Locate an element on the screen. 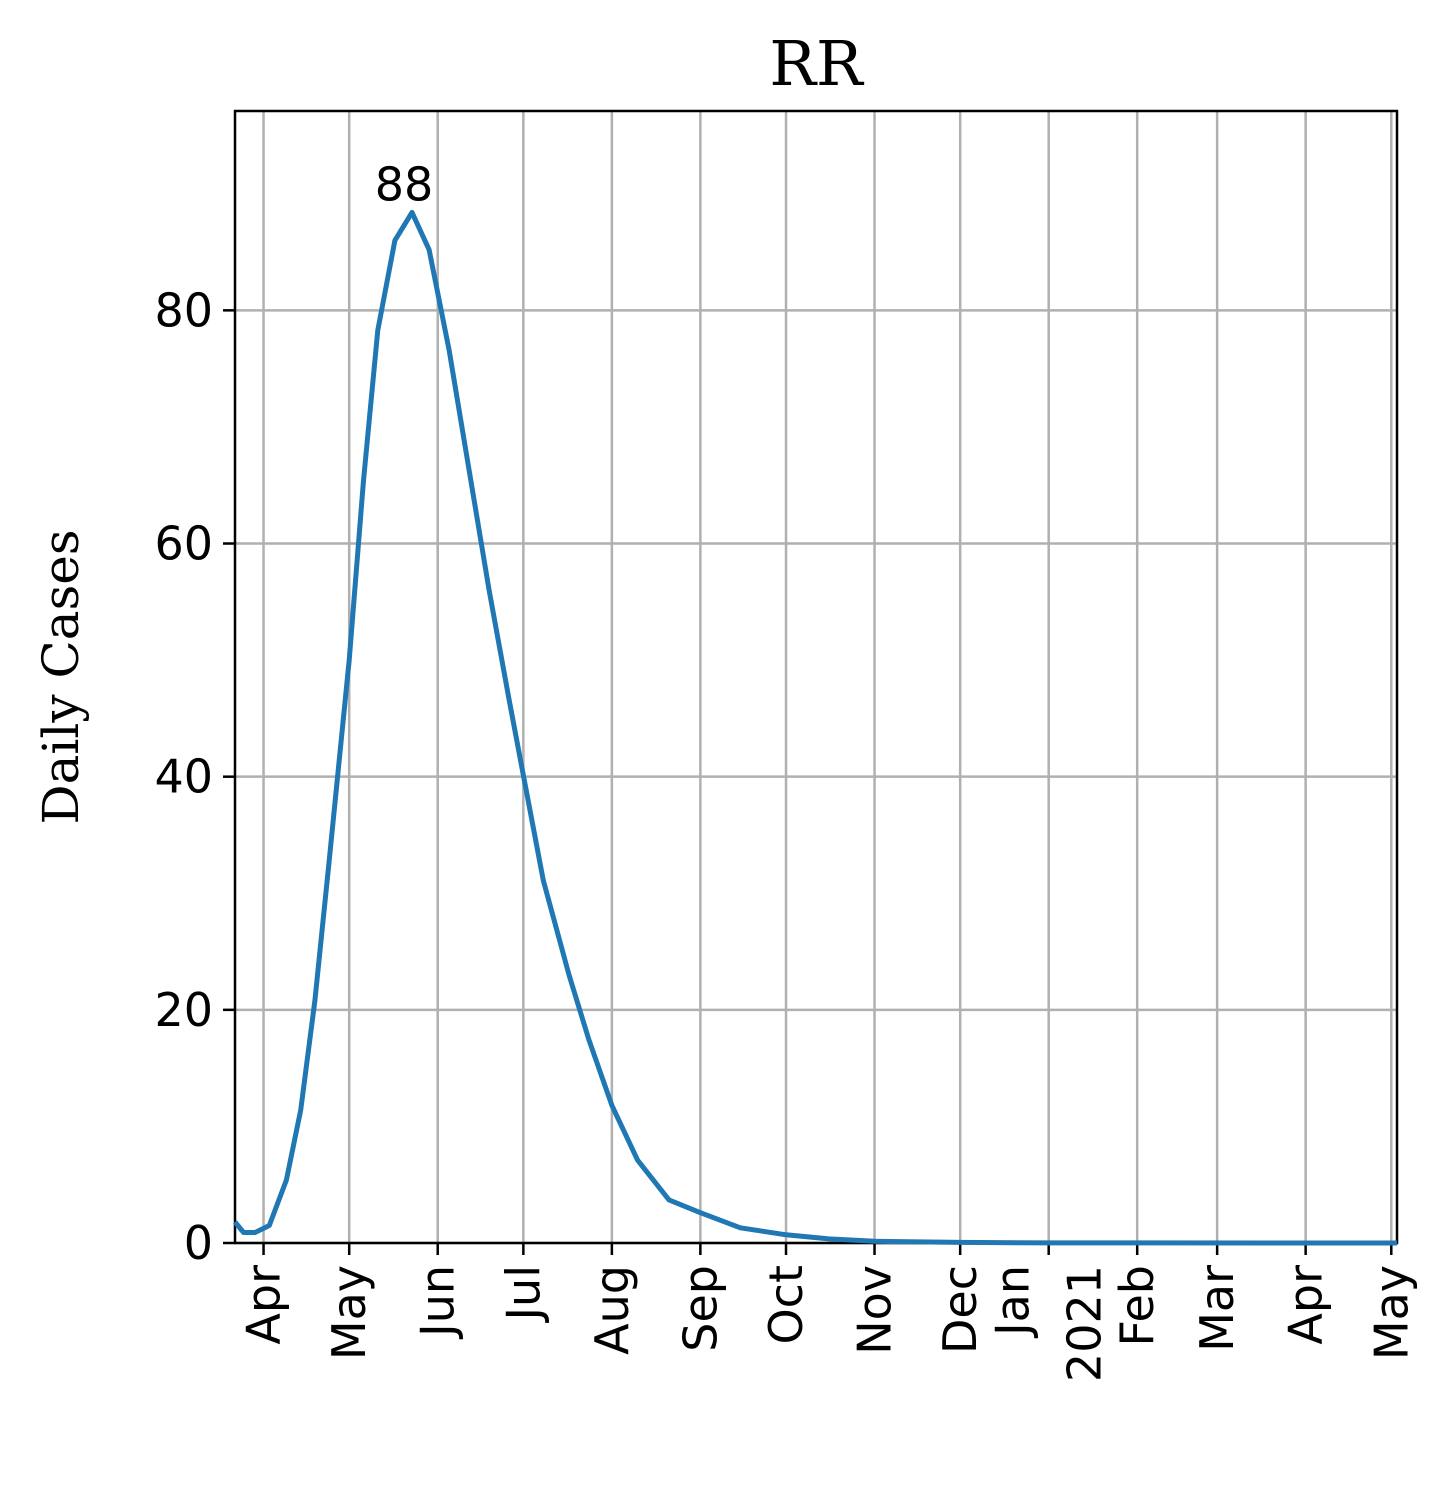 The image size is (1447, 1508). x-tick-label: Jan is located at coordinates (1013, 1302).